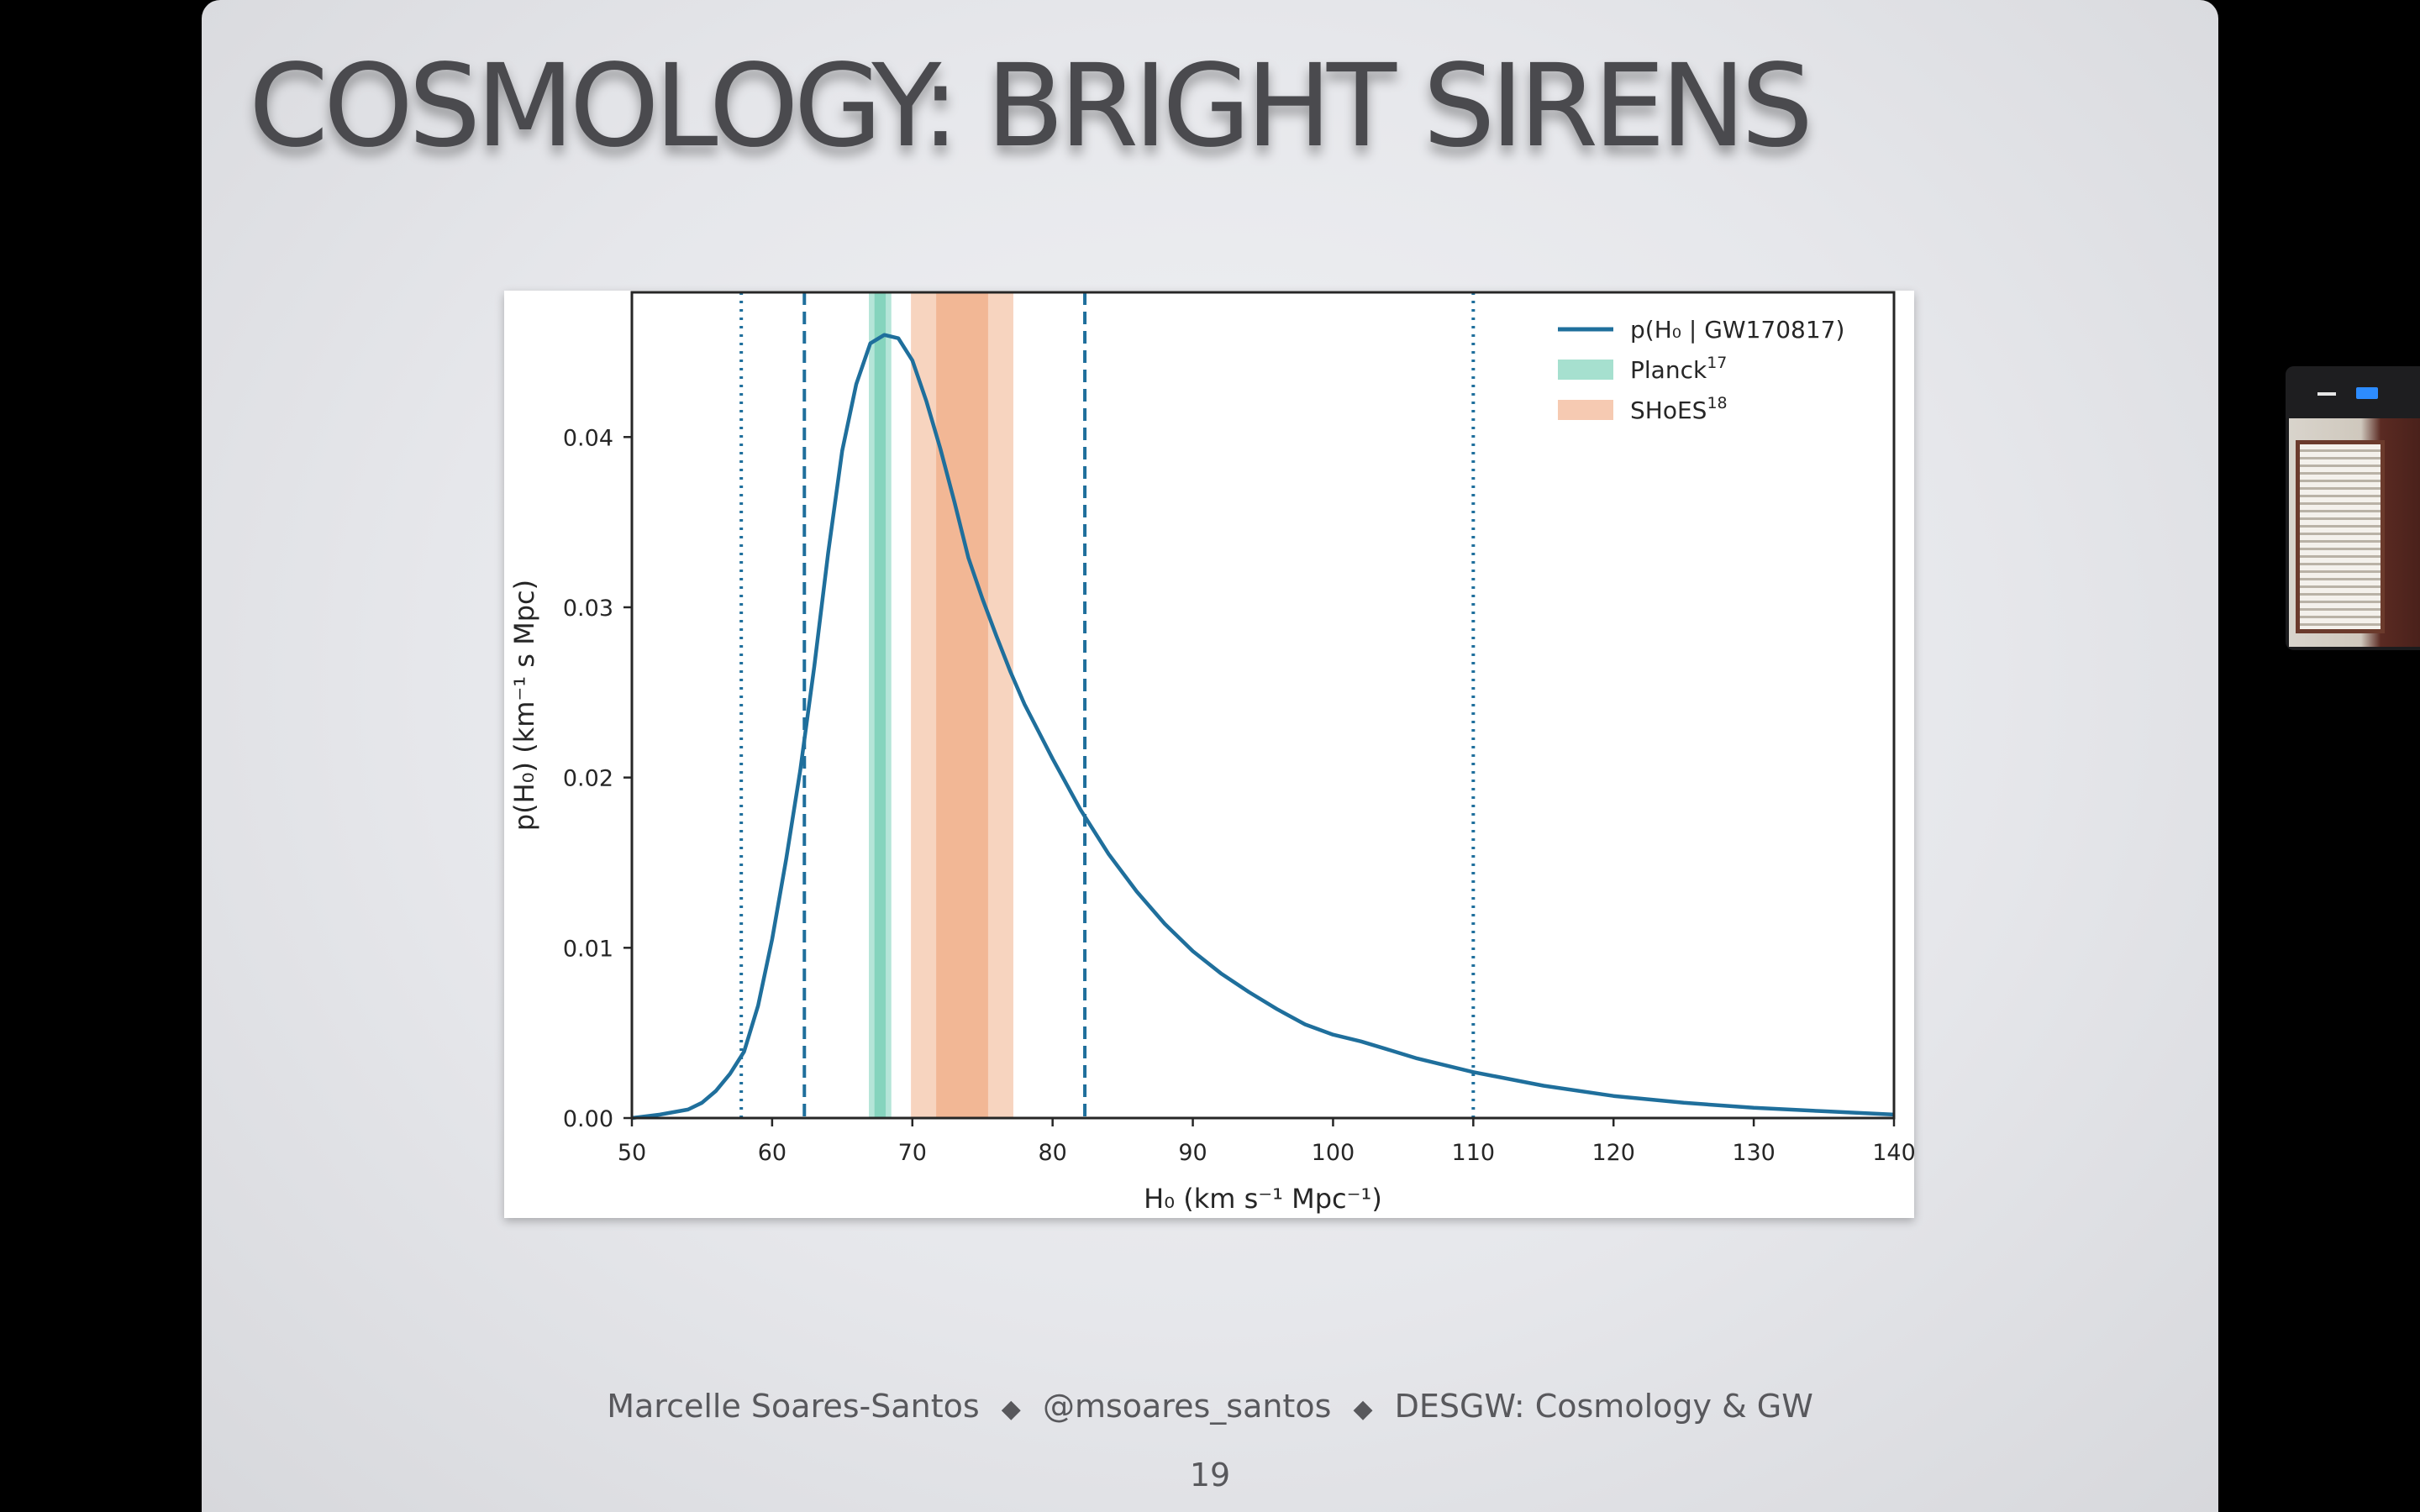 The image size is (2420, 1512). What do you see at coordinates (794, 1406) in the screenshot?
I see `footer-author: Marcelle Soares-Santos` at bounding box center [794, 1406].